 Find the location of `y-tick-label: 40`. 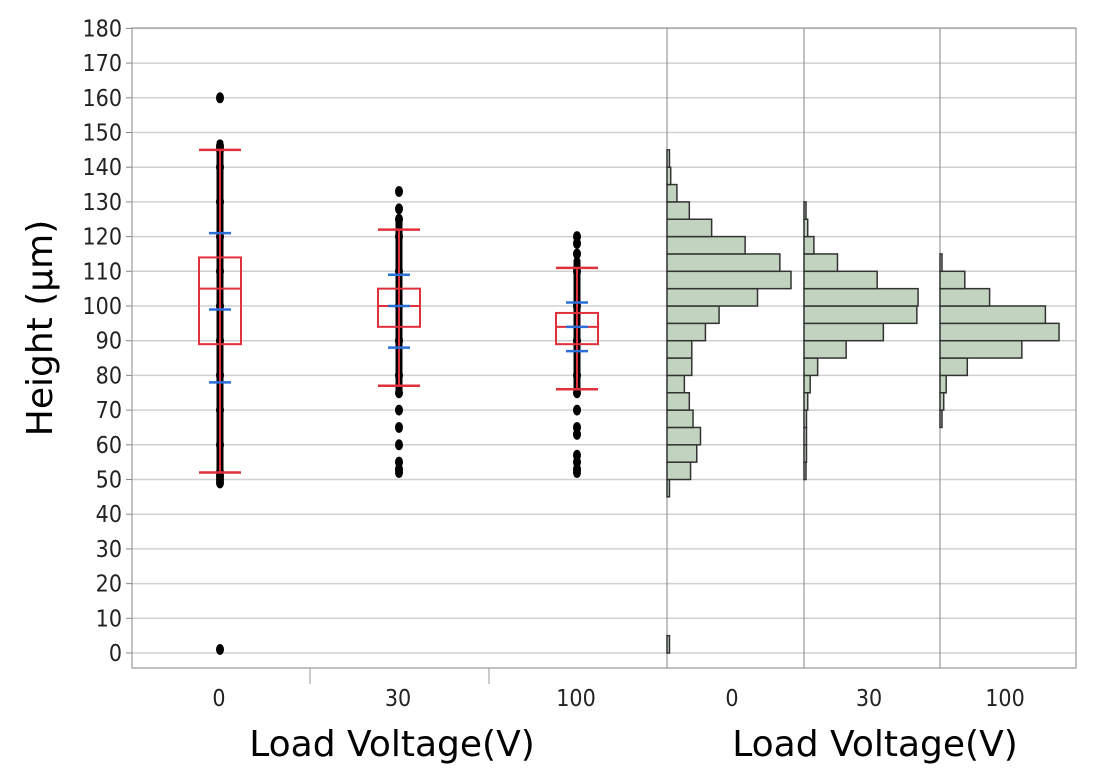

y-tick-label: 40 is located at coordinates (109, 515).